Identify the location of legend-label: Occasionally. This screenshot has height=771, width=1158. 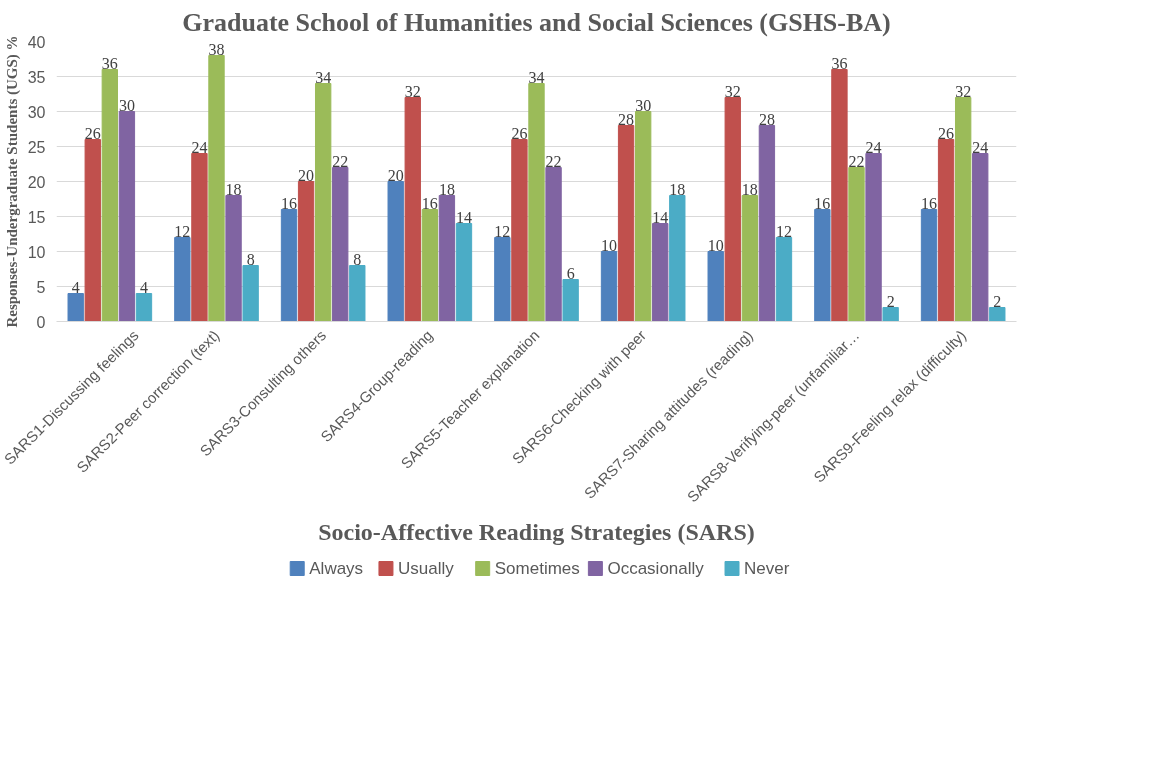
(656, 568).